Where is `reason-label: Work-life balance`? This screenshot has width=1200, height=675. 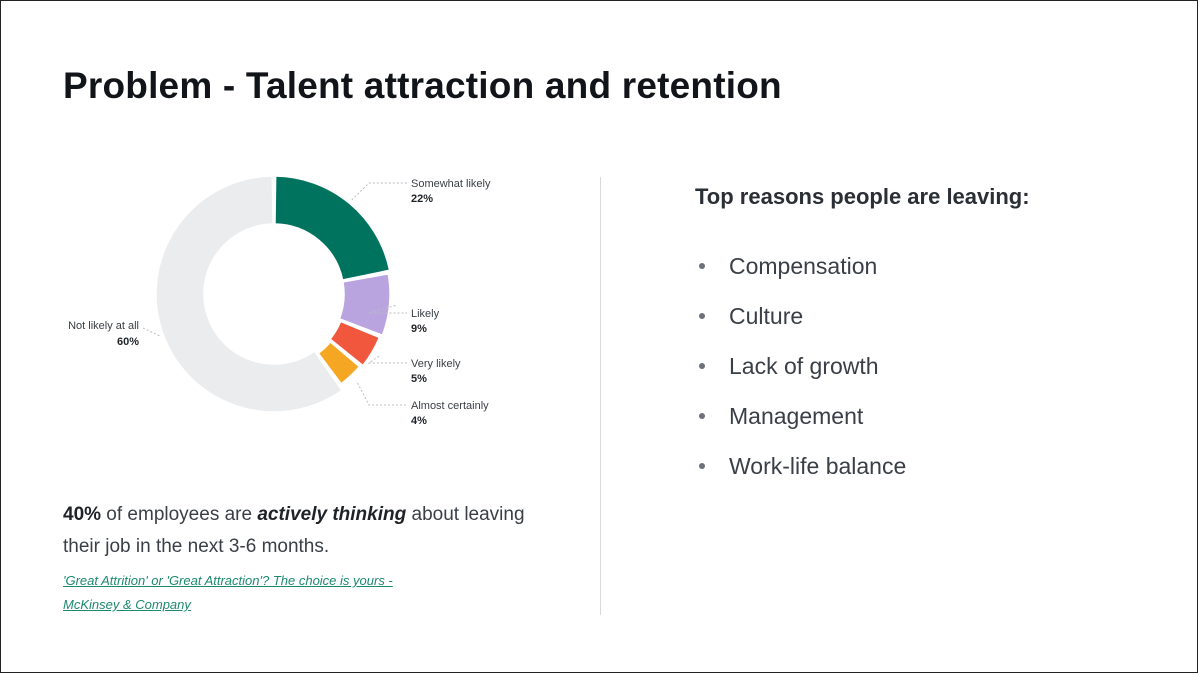 reason-label: Work-life balance is located at coordinates (818, 466).